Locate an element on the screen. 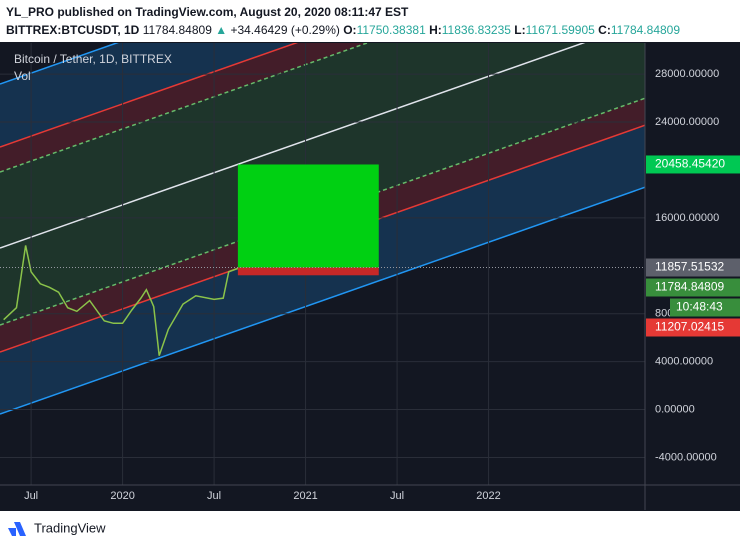 This screenshot has height=547, width=740. price-label: 11207.02415 is located at coordinates (690, 327).